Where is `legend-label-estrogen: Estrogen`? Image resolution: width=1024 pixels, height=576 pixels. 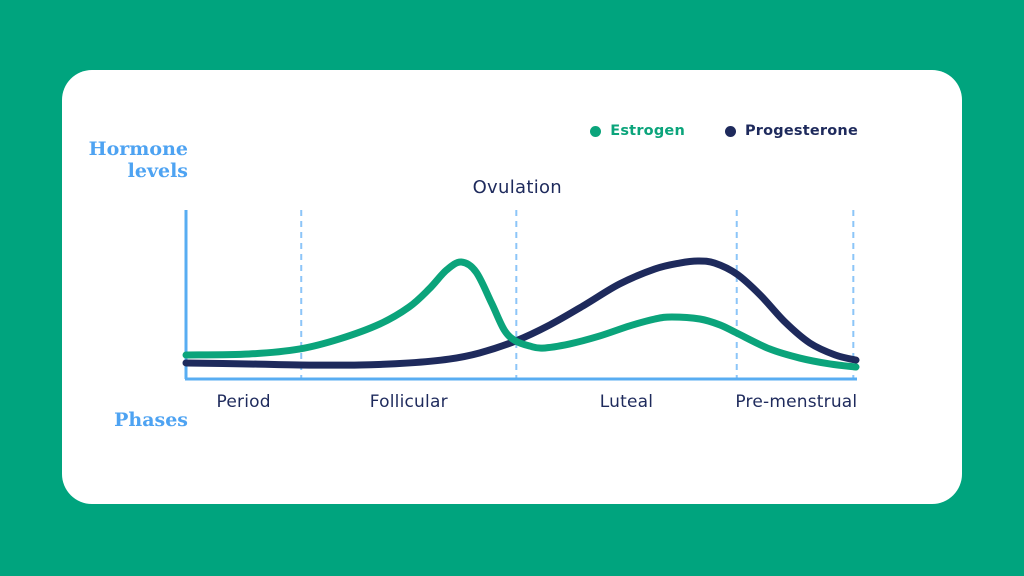 legend-label-estrogen: Estrogen is located at coordinates (647, 131).